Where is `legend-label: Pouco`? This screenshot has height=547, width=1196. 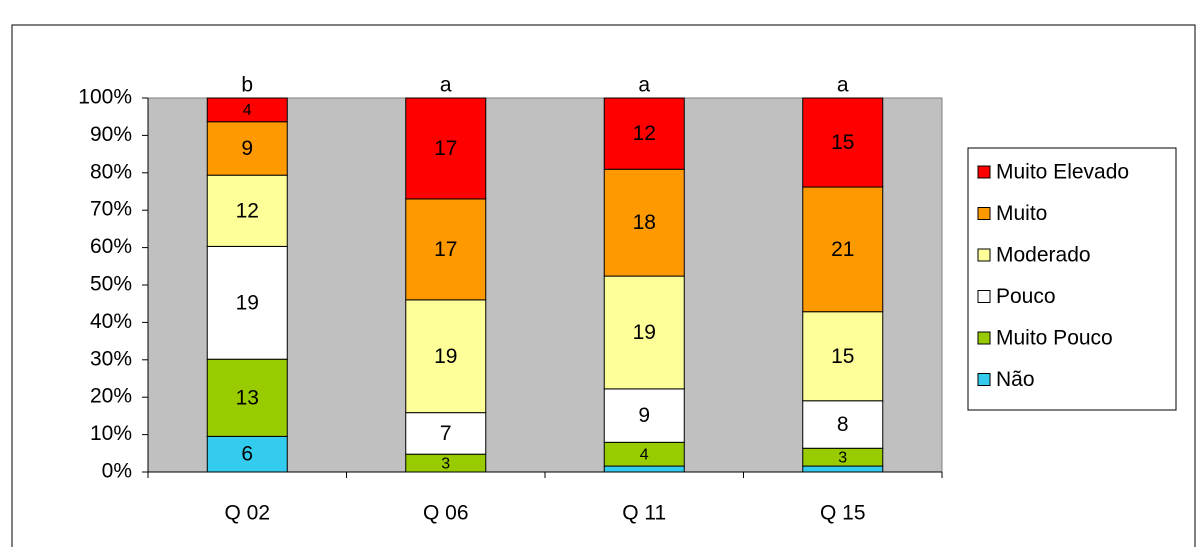
legend-label: Pouco is located at coordinates (1026, 296).